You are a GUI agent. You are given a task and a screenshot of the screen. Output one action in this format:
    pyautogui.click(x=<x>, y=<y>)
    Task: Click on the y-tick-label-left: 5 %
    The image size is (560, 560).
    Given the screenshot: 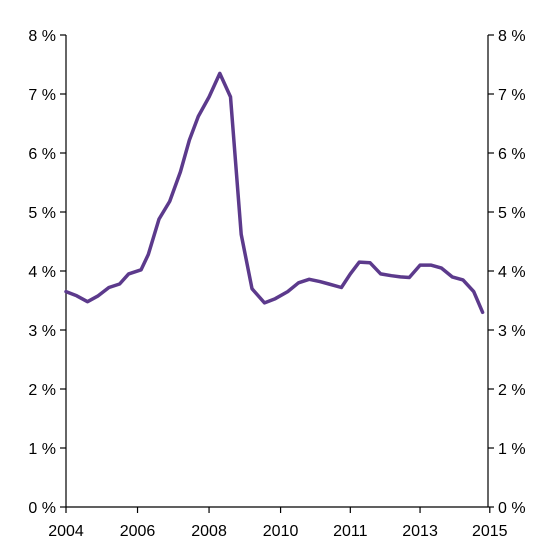 What is the action you would take?
    pyautogui.click(x=42, y=213)
    